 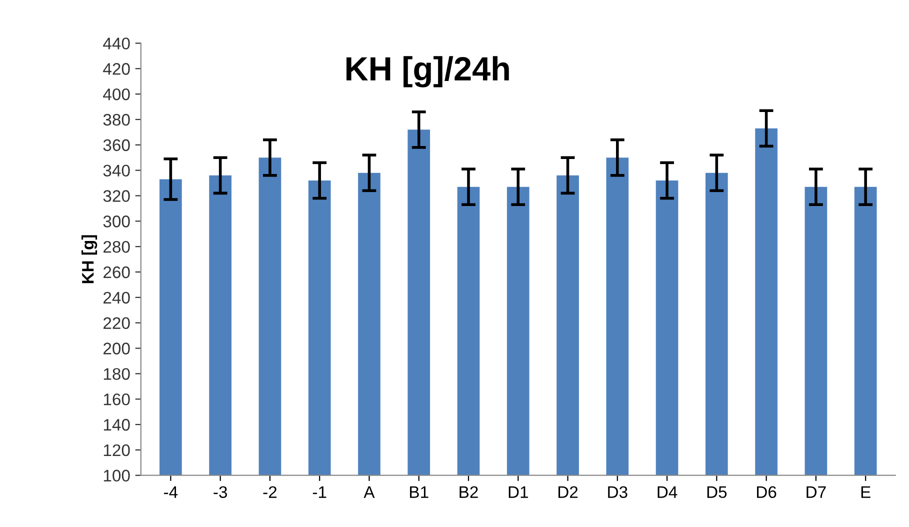 I want to click on x-tick-label: B1, so click(x=419, y=492).